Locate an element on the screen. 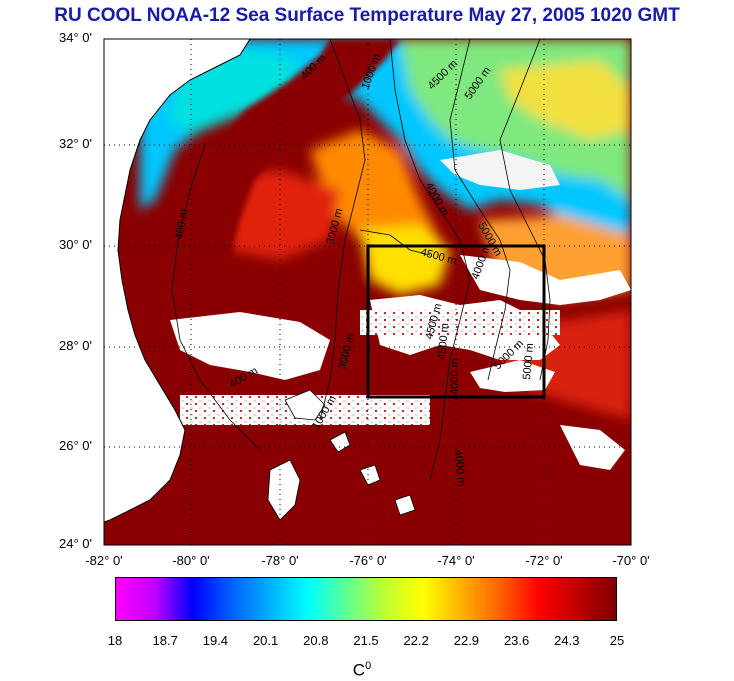 The width and height of the screenshot is (734, 681). colorbar-tick-label: 20.8 is located at coordinates (316, 640).